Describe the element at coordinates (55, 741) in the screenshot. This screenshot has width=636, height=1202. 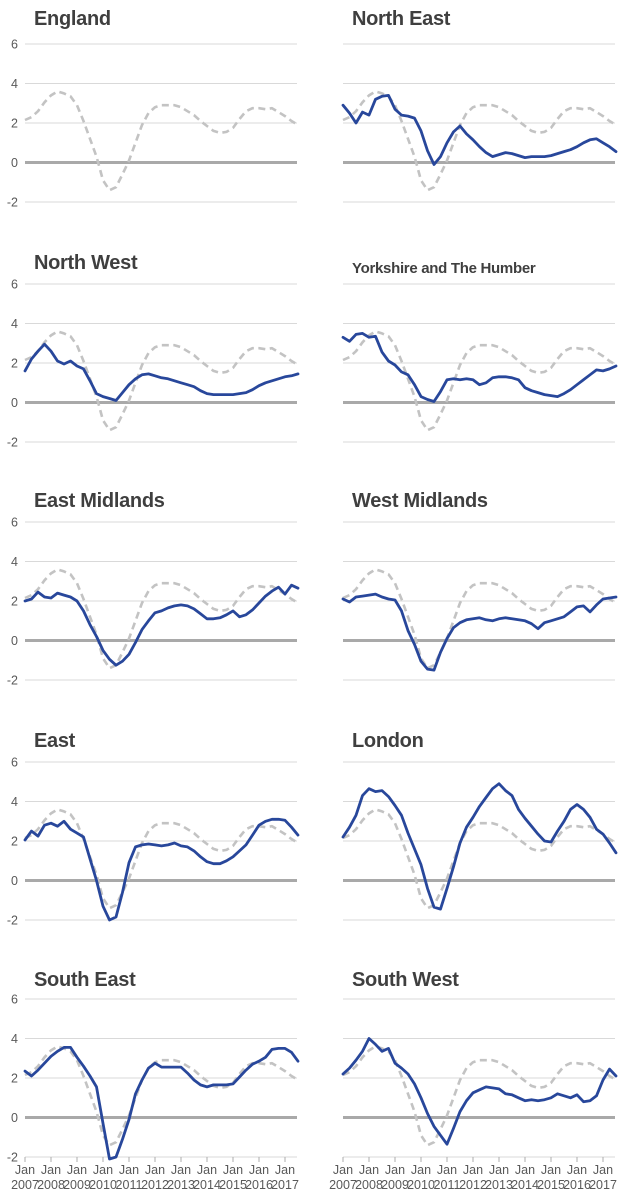
I see `chart-title-east: East` at that location.